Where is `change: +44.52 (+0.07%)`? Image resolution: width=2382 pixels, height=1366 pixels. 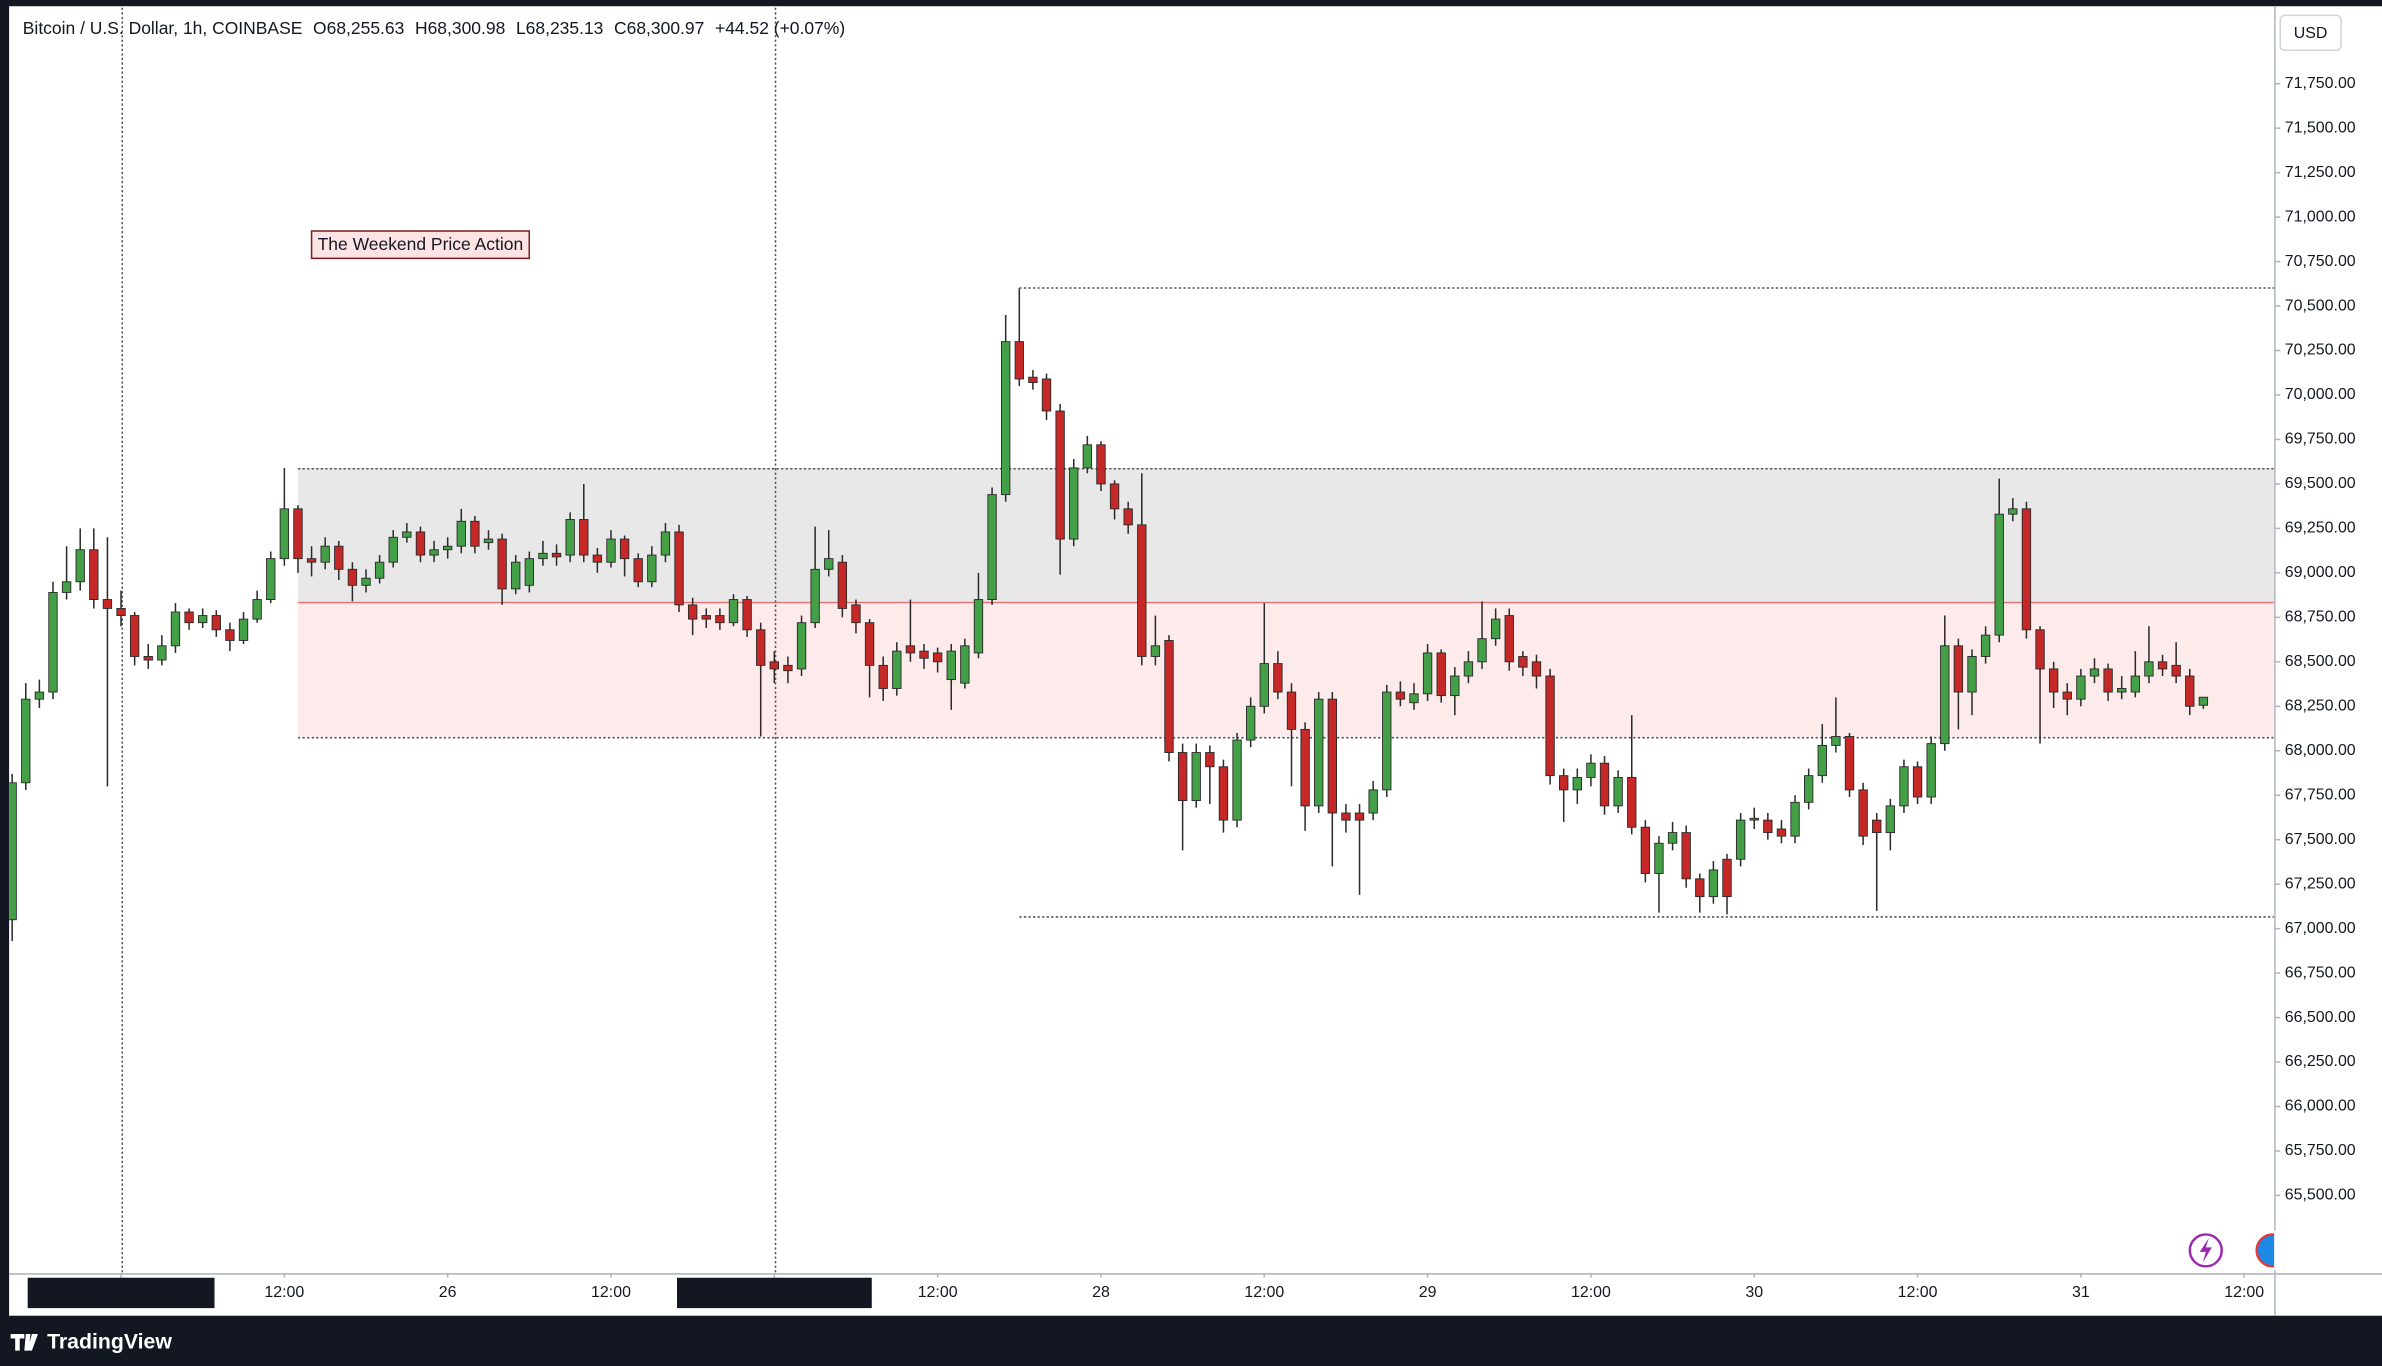
change: +44.52 (+0.07%) is located at coordinates (780, 28).